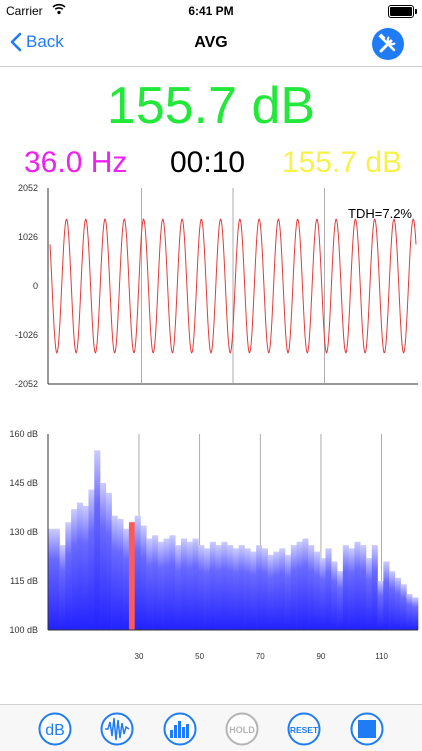  Describe the element at coordinates (45, 41) in the screenshot. I see `back-label: Back` at that location.